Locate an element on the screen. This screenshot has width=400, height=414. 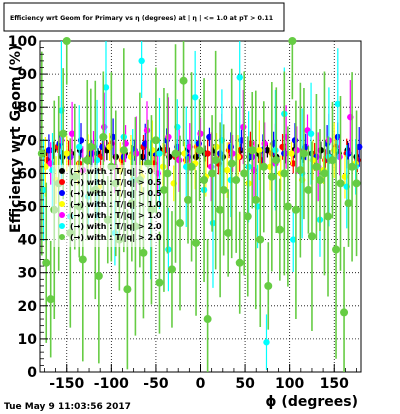
y-tick-label: 0 is located at coordinates (32, 373).